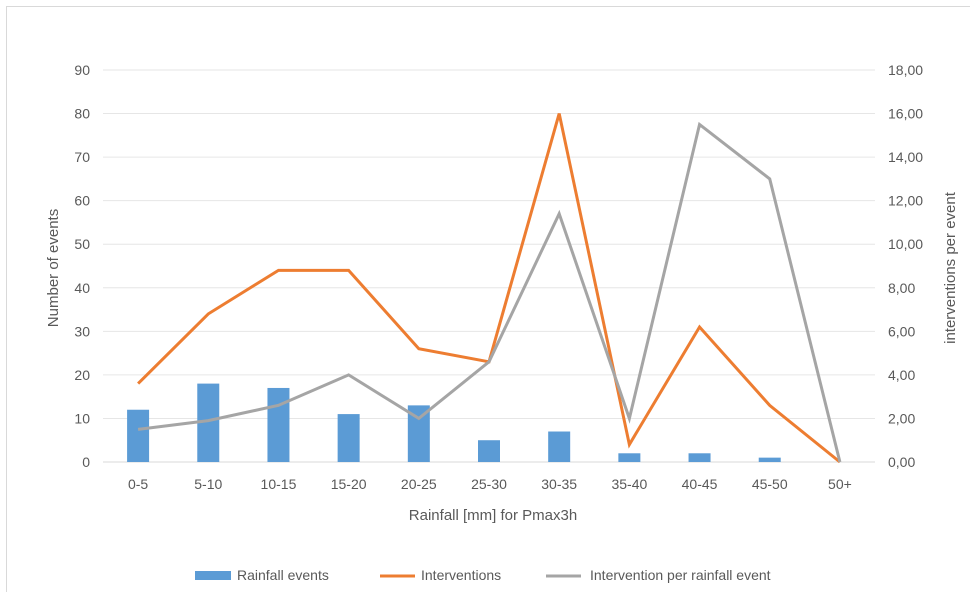  What do you see at coordinates (82, 331) in the screenshot?
I see `y-tick-label-3: 30` at bounding box center [82, 331].